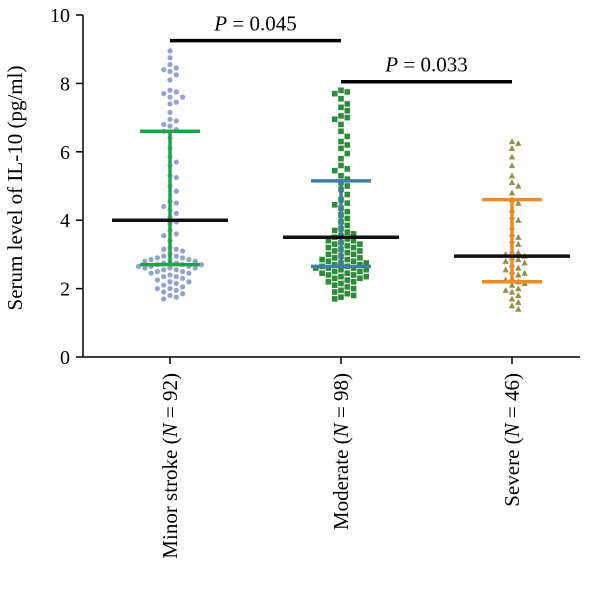 Image resolution: width=600 pixels, height=602 pixels. Describe the element at coordinates (65, 153) in the screenshot. I see `y-tick-label: 6` at that location.